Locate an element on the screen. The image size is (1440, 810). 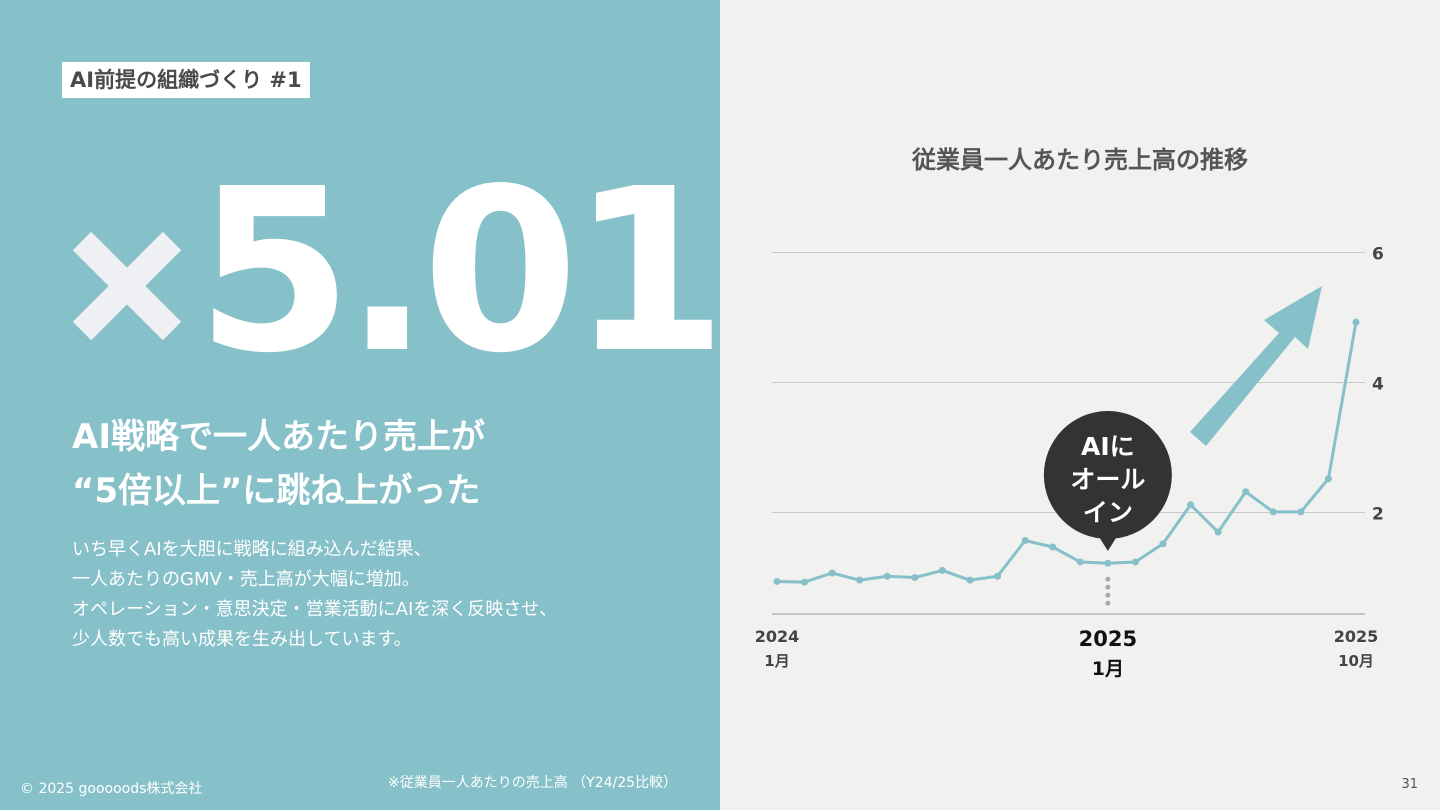
chart-title: 従業員一人あたり売上高の推移 is located at coordinates (1080, 160).